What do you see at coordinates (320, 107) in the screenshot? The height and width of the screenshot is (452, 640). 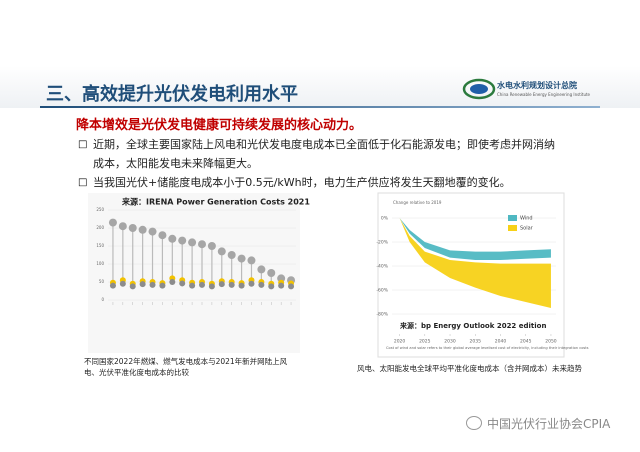 I see `title-rule` at bounding box center [320, 107].